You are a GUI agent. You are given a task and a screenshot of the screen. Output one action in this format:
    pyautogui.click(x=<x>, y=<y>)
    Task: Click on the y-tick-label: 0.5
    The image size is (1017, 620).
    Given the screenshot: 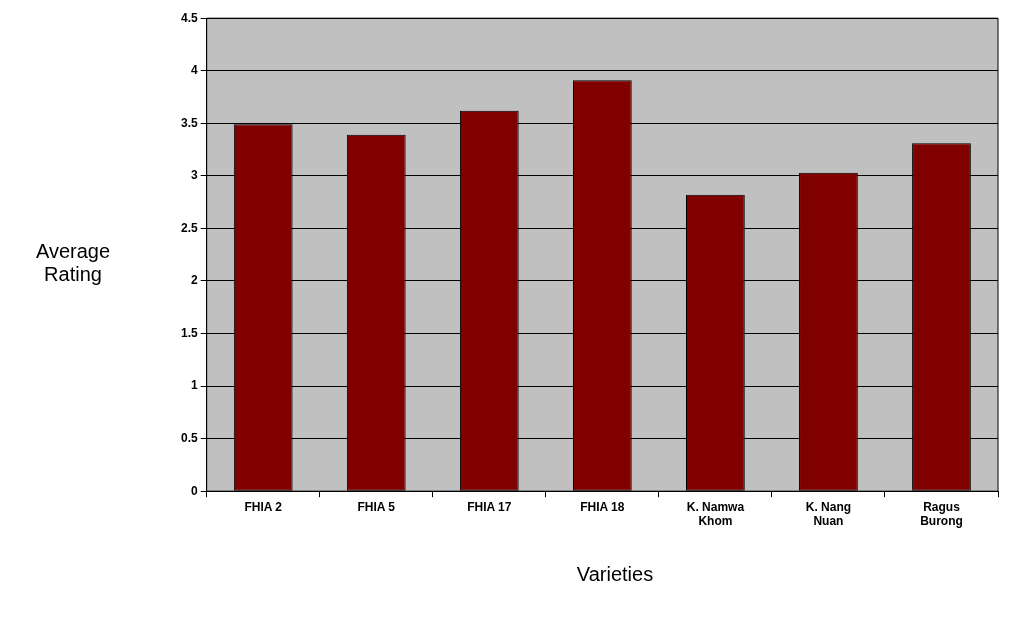 What is the action you would take?
    pyautogui.click(x=189, y=437)
    